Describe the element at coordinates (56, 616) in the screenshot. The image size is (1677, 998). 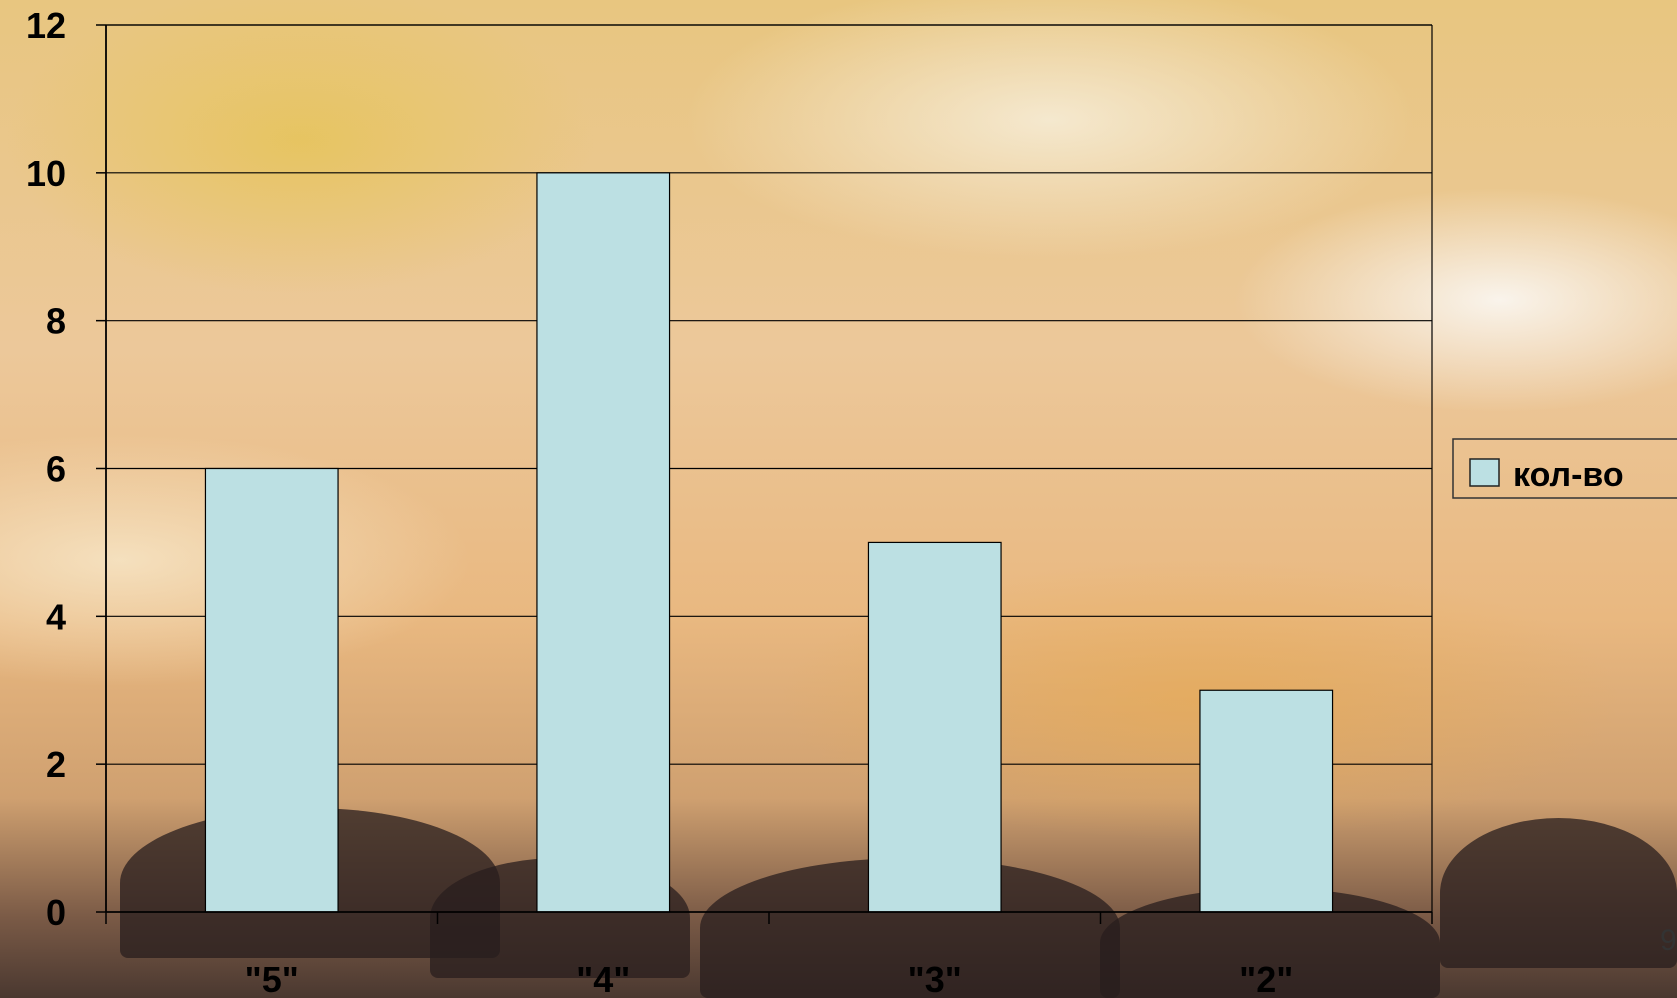
I see `y-tick-label: 4` at that location.